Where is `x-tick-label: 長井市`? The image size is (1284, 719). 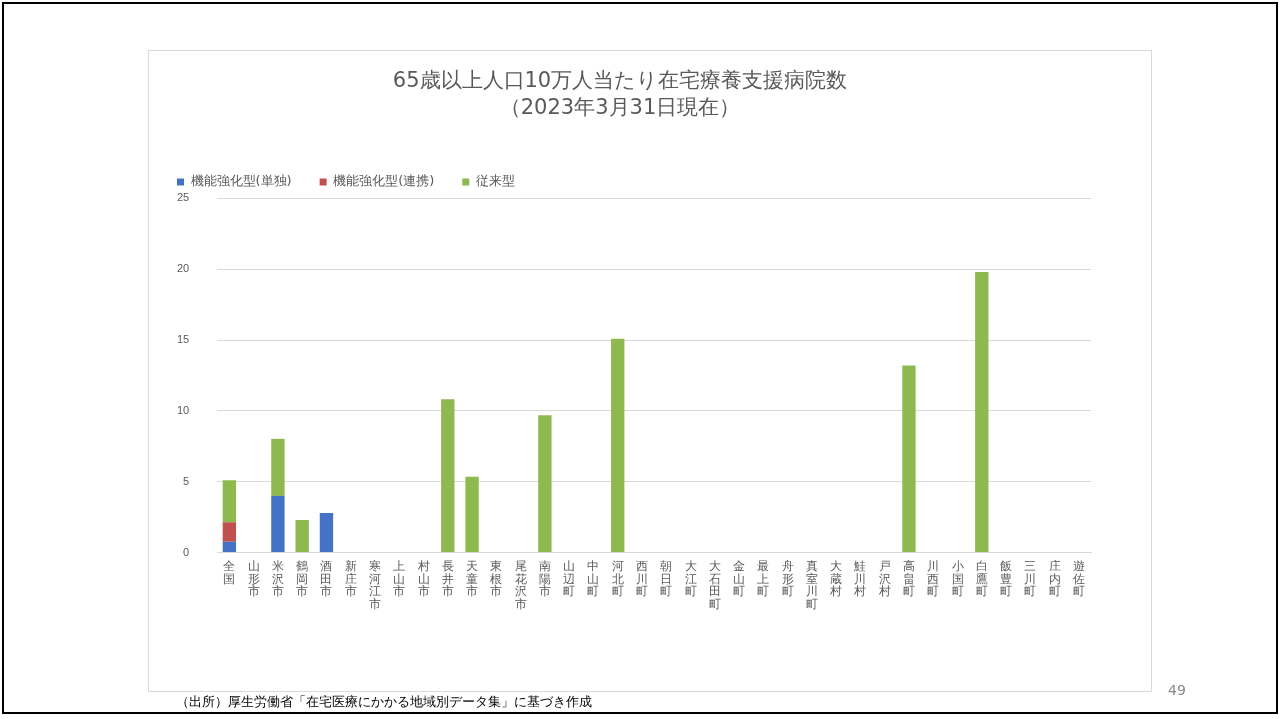
x-tick-label: 長井市 is located at coordinates (447, 579).